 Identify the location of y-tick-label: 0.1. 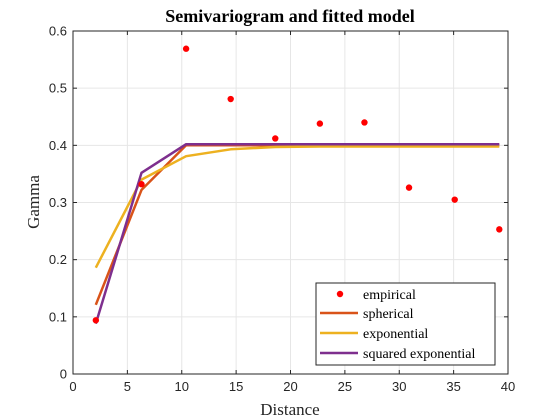
(58, 316).